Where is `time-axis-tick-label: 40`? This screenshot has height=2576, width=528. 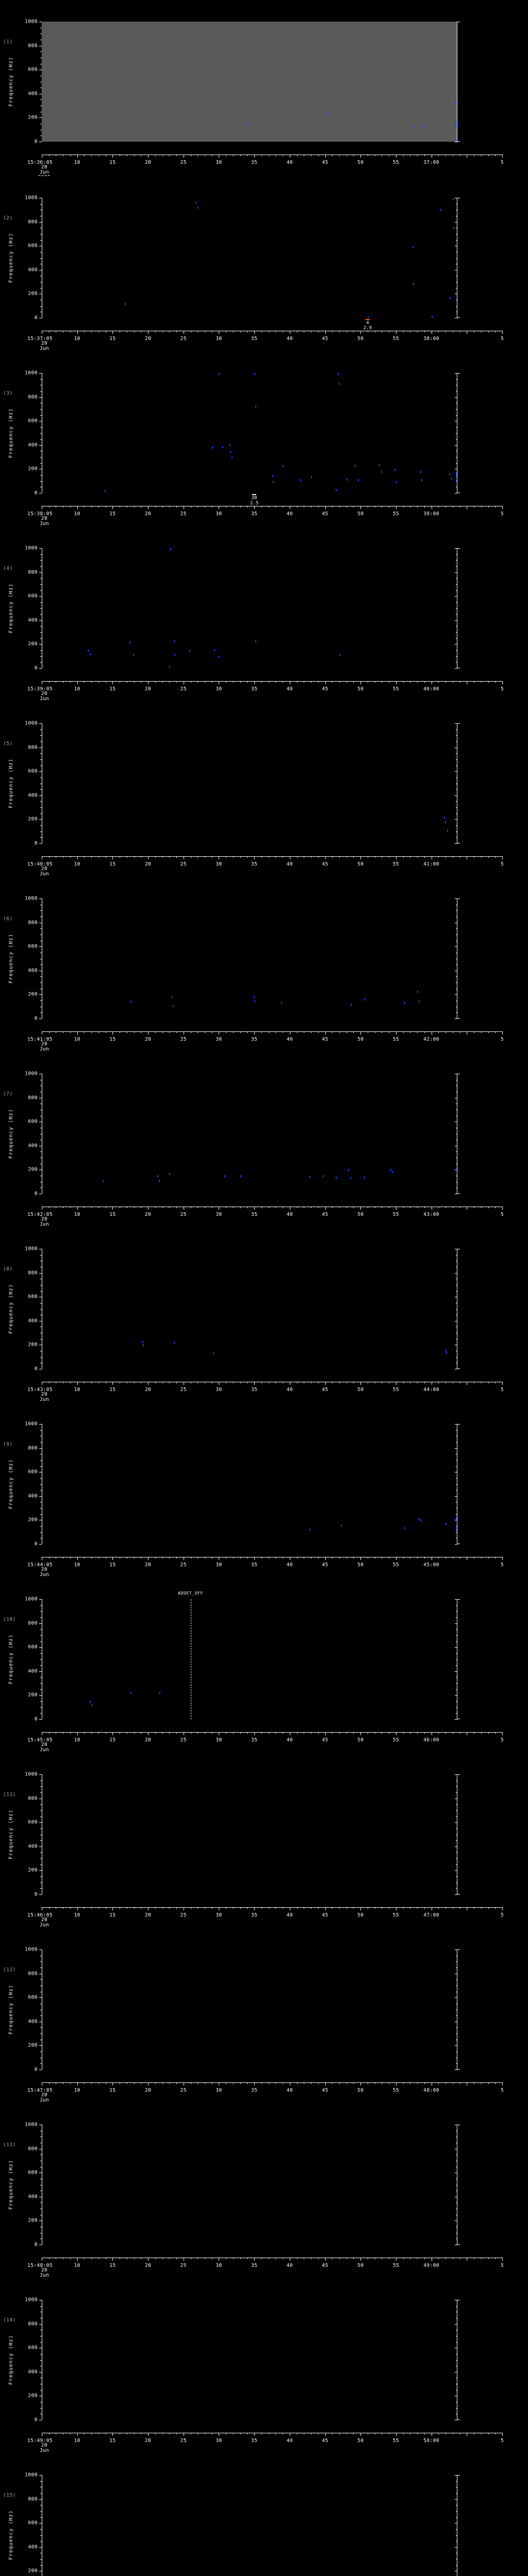 time-axis-tick-label: 40 is located at coordinates (289, 339).